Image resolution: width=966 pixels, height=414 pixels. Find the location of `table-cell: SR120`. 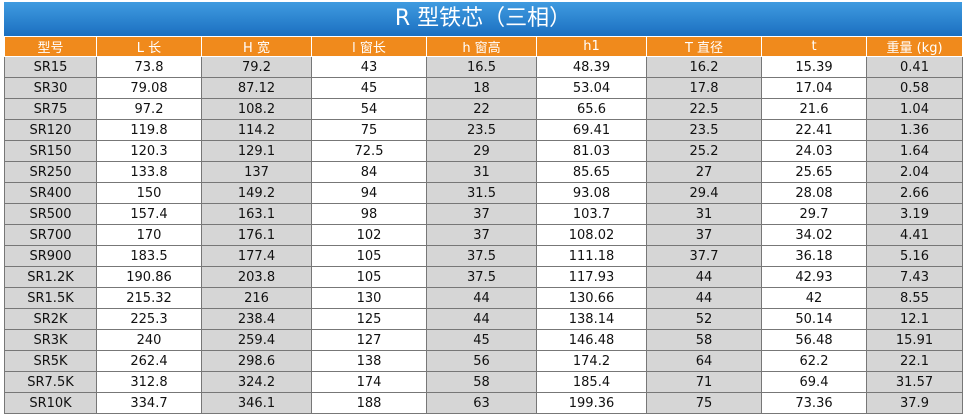

table-cell: SR120 is located at coordinates (50, 130).